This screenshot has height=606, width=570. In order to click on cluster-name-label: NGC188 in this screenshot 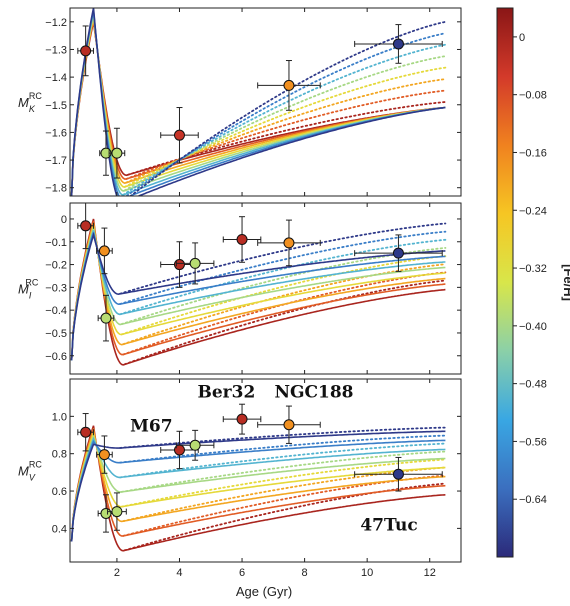, I will do `click(313, 393)`.